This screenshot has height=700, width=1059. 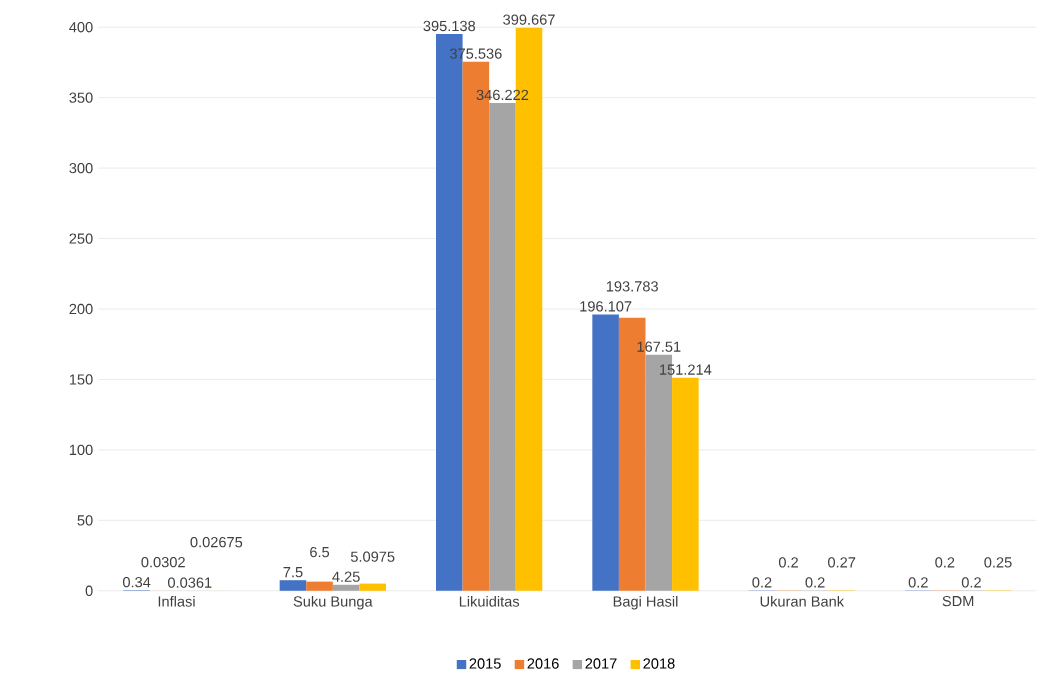 I want to click on data-label: 0.34, so click(x=136, y=582).